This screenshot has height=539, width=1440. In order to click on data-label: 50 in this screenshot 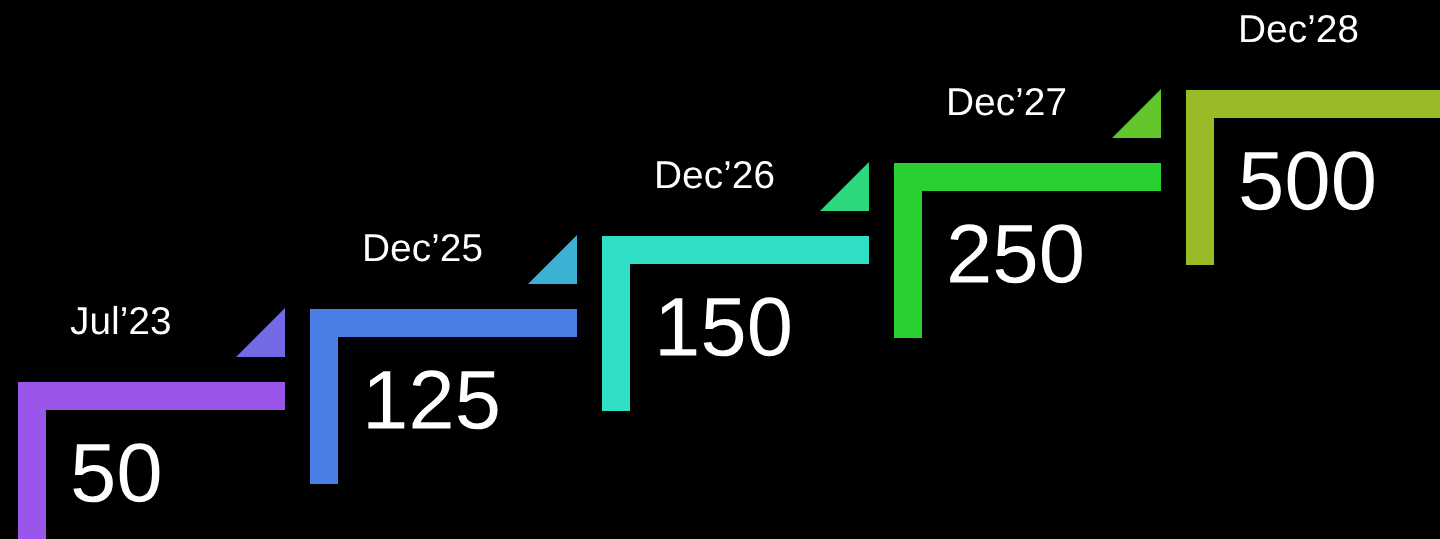, I will do `click(116, 473)`.